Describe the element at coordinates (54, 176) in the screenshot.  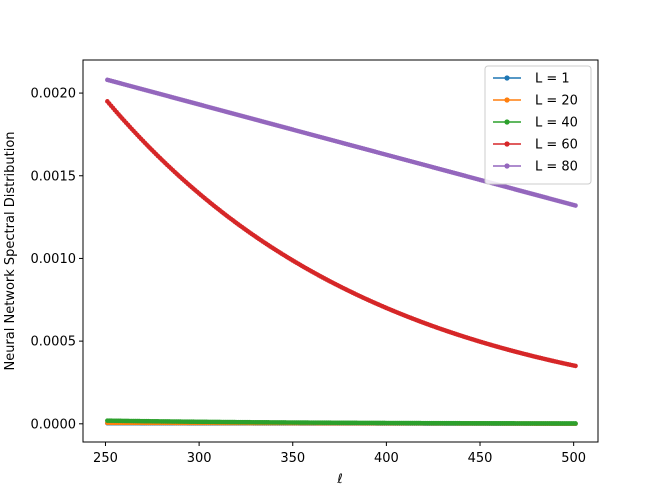
I see `y-tick-label: 0.0015` at that location.